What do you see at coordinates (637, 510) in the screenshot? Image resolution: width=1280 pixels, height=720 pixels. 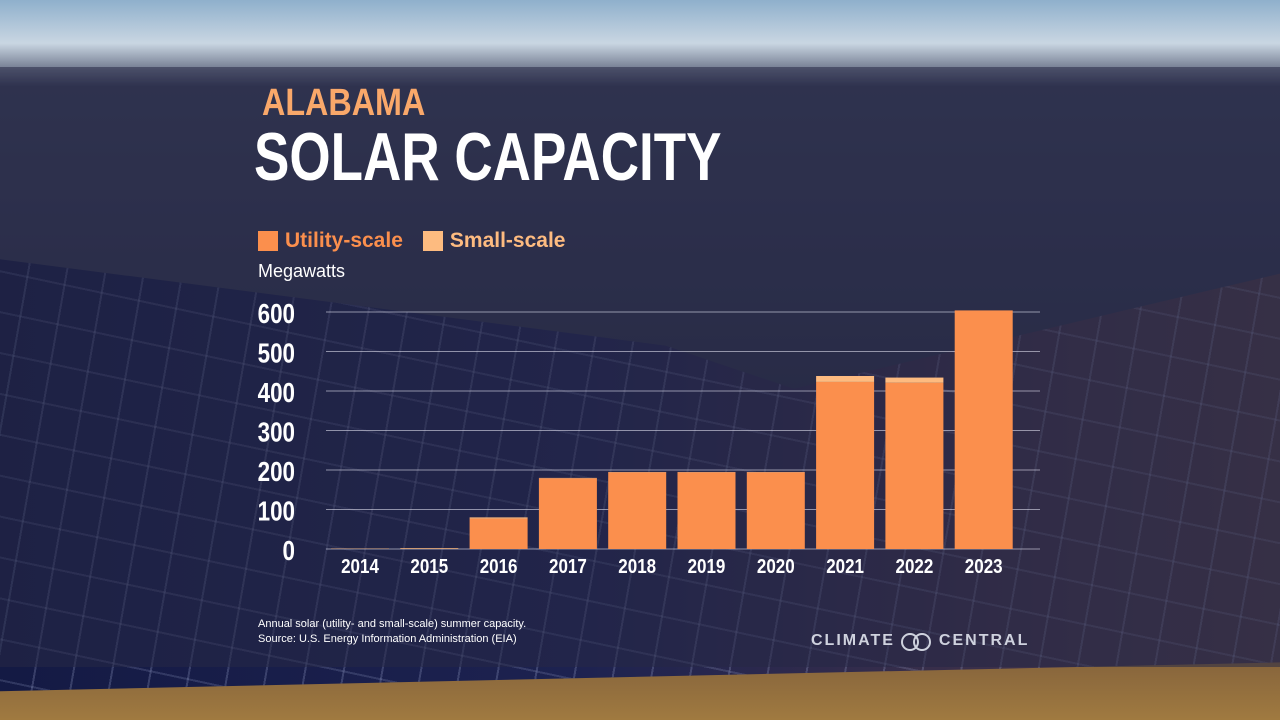 I see `bar-utility-scale-2018` at bounding box center [637, 510].